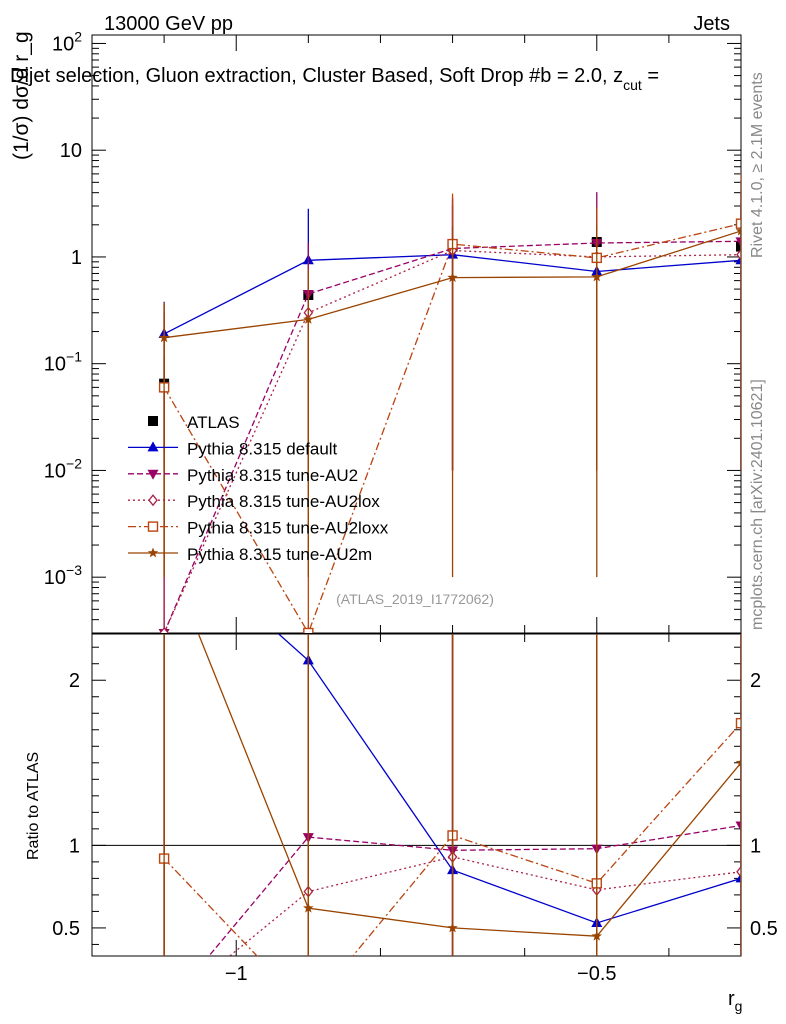  I want to click on legend-item-au2m: Pythia 8.315 tune-AU2m, so click(250, 554).